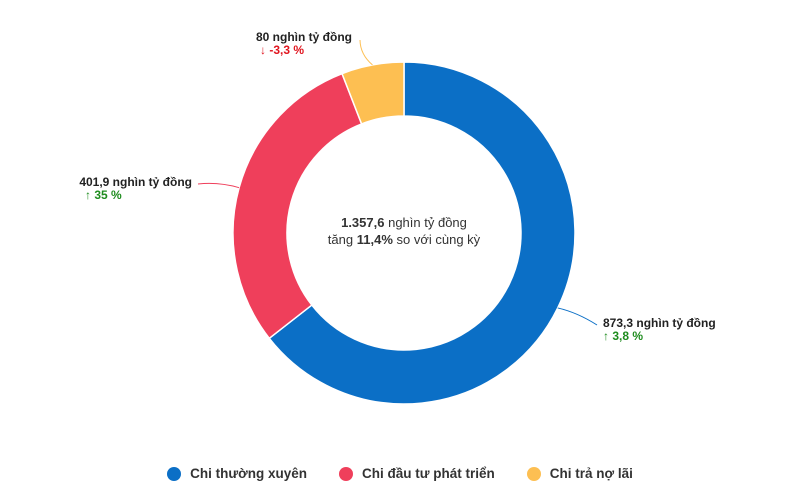 This screenshot has height=500, width=800. I want to click on data-label-value-0: 873,3 nghìn tỷ đồng, so click(659, 323).